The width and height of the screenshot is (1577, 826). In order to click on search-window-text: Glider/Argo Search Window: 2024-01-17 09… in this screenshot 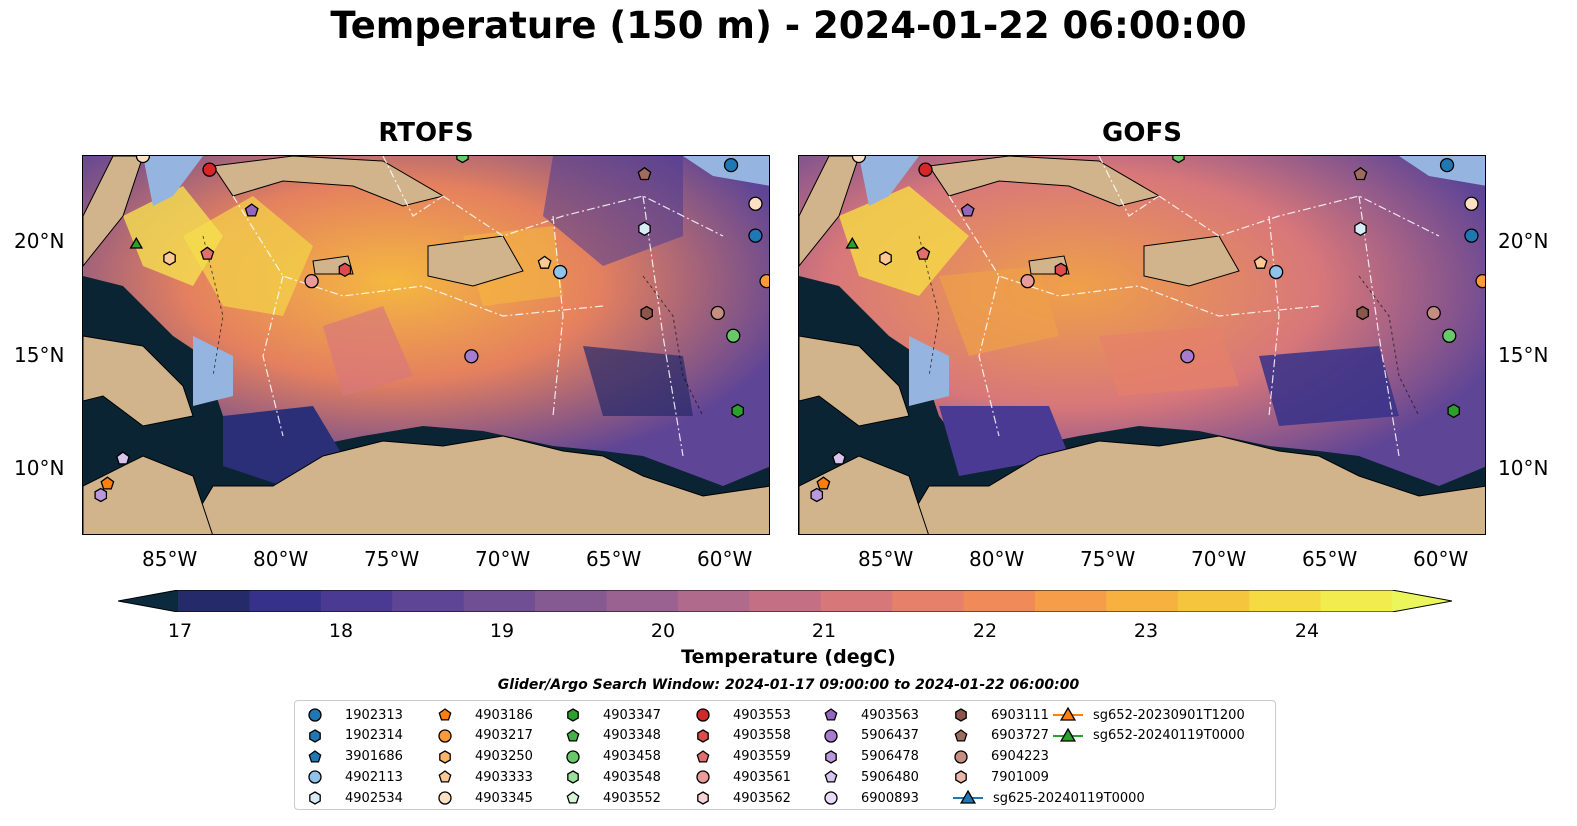, I will do `click(788, 685)`.